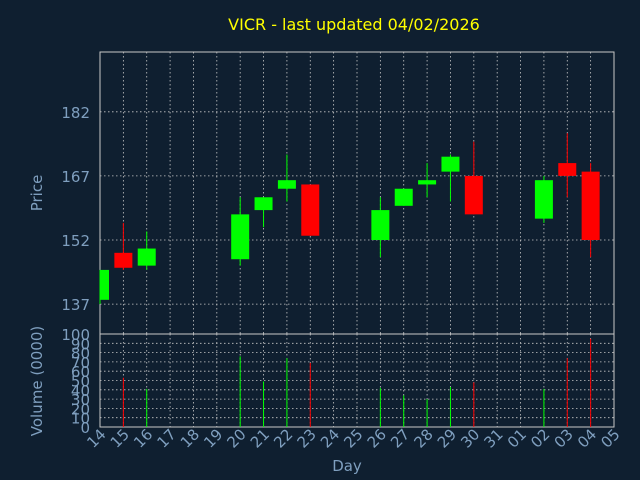 Image resolution: width=640 pixels, height=480 pixels. I want to click on price-tick-label: 167, so click(75, 177).